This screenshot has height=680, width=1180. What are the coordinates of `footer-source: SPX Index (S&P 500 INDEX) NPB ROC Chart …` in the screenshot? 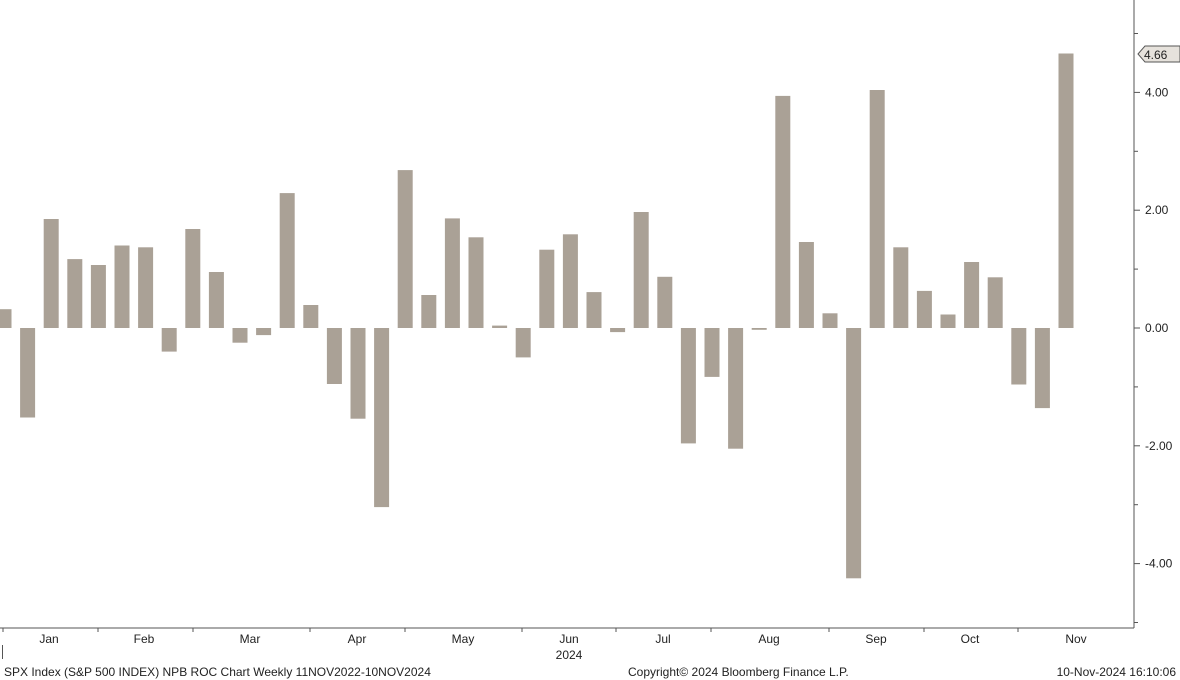 It's located at (217, 672).